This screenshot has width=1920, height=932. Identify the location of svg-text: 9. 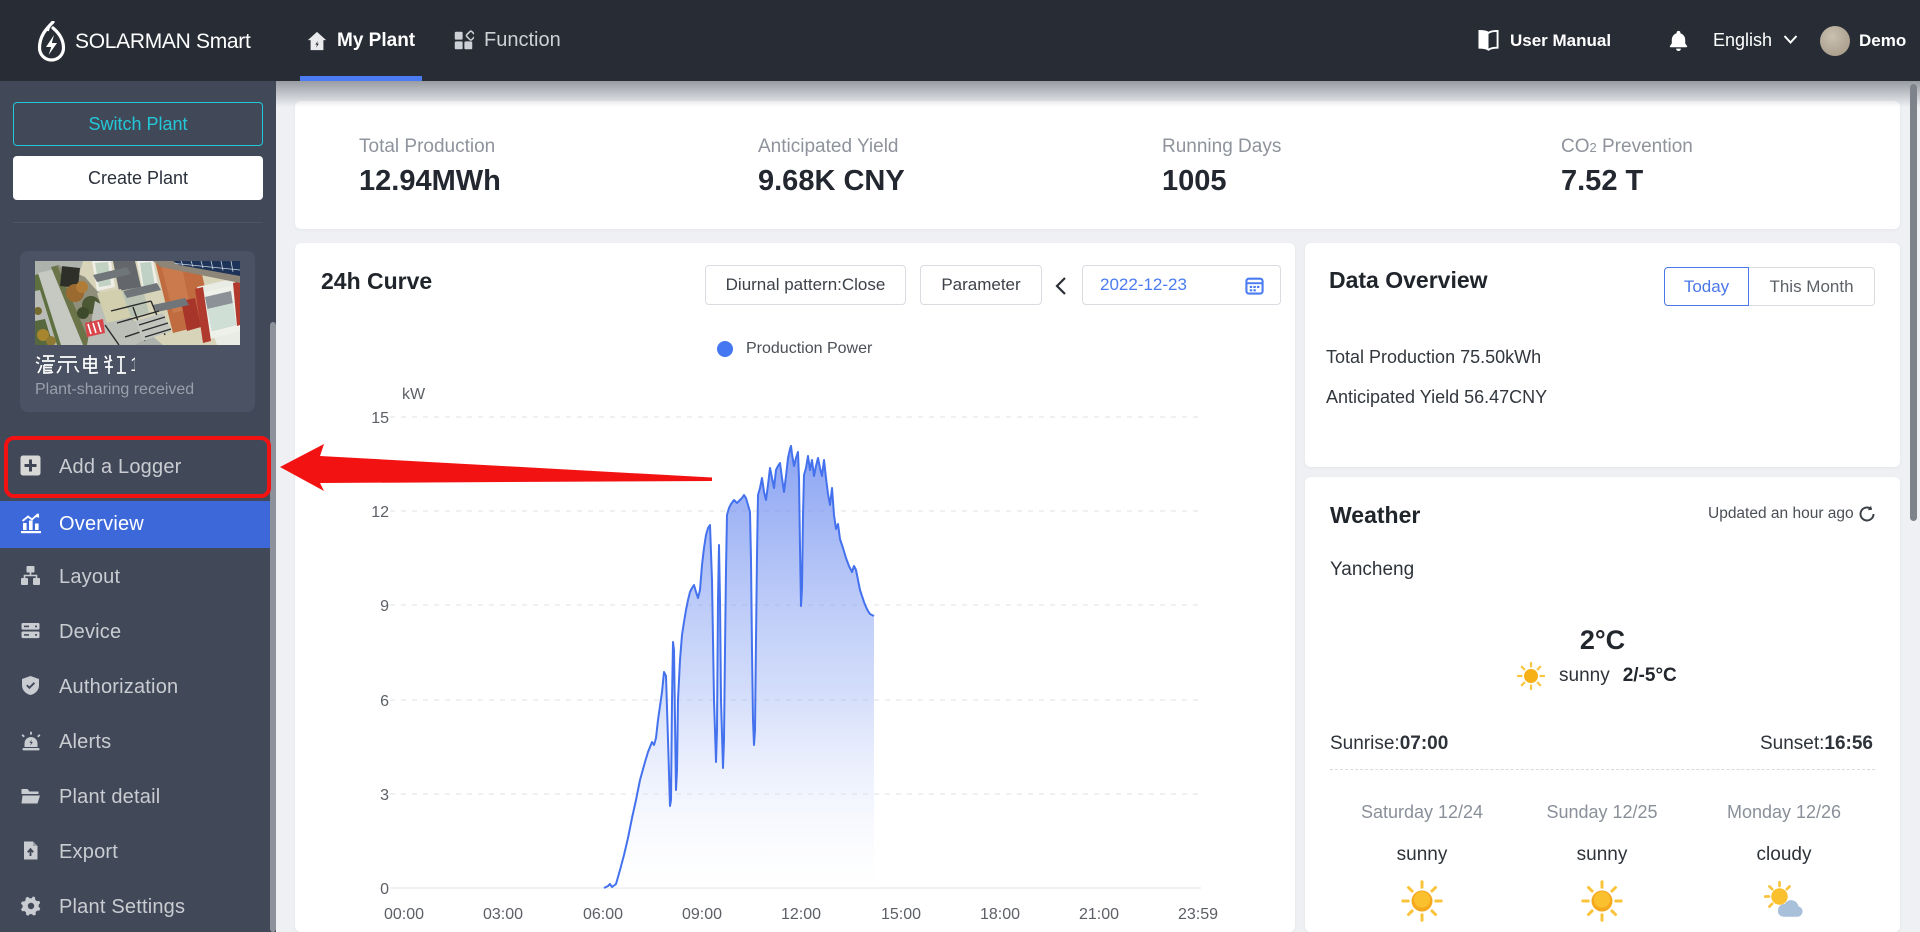
(384, 606).